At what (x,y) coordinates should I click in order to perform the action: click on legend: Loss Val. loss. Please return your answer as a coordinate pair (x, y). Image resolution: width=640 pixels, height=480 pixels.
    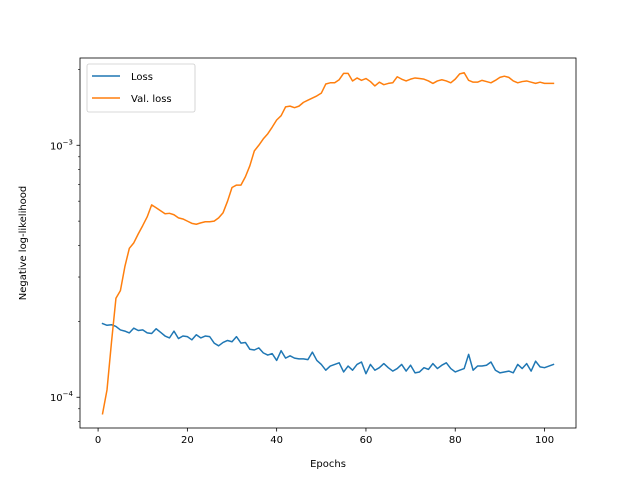
    Looking at the image, I should click on (141, 88).